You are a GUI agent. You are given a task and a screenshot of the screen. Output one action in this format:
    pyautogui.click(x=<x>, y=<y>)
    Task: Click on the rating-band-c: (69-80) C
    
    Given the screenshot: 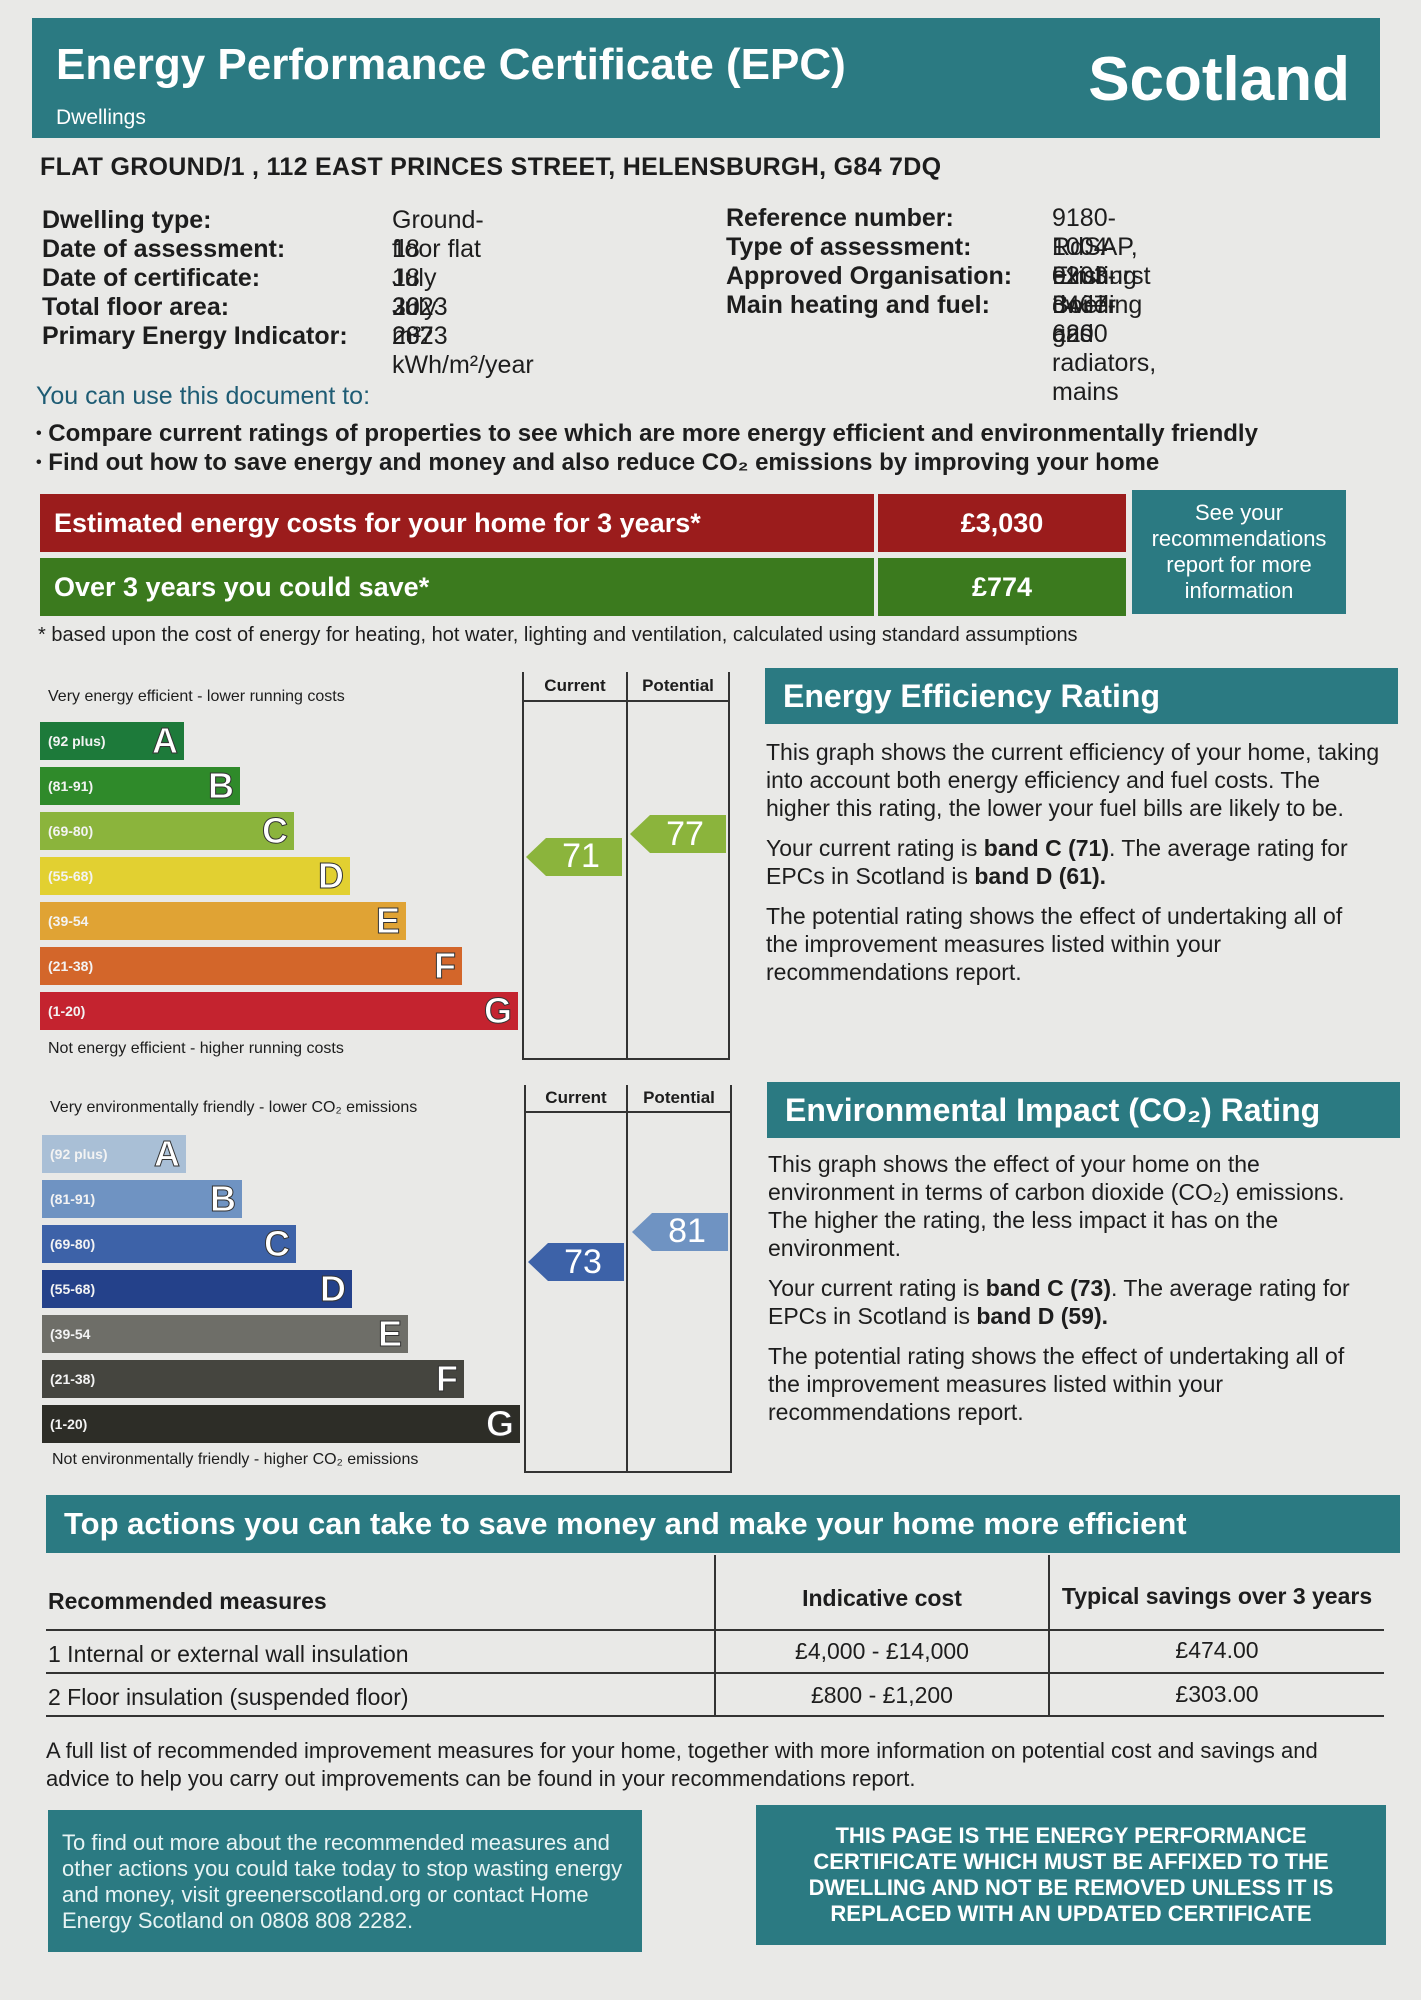 What is the action you would take?
    pyautogui.click(x=169, y=1244)
    